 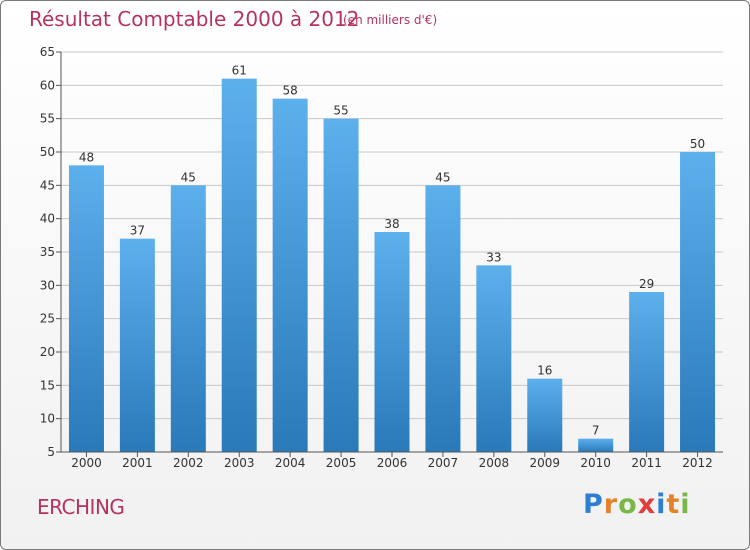 What do you see at coordinates (596, 445) in the screenshot?
I see `bar-2010` at bounding box center [596, 445].